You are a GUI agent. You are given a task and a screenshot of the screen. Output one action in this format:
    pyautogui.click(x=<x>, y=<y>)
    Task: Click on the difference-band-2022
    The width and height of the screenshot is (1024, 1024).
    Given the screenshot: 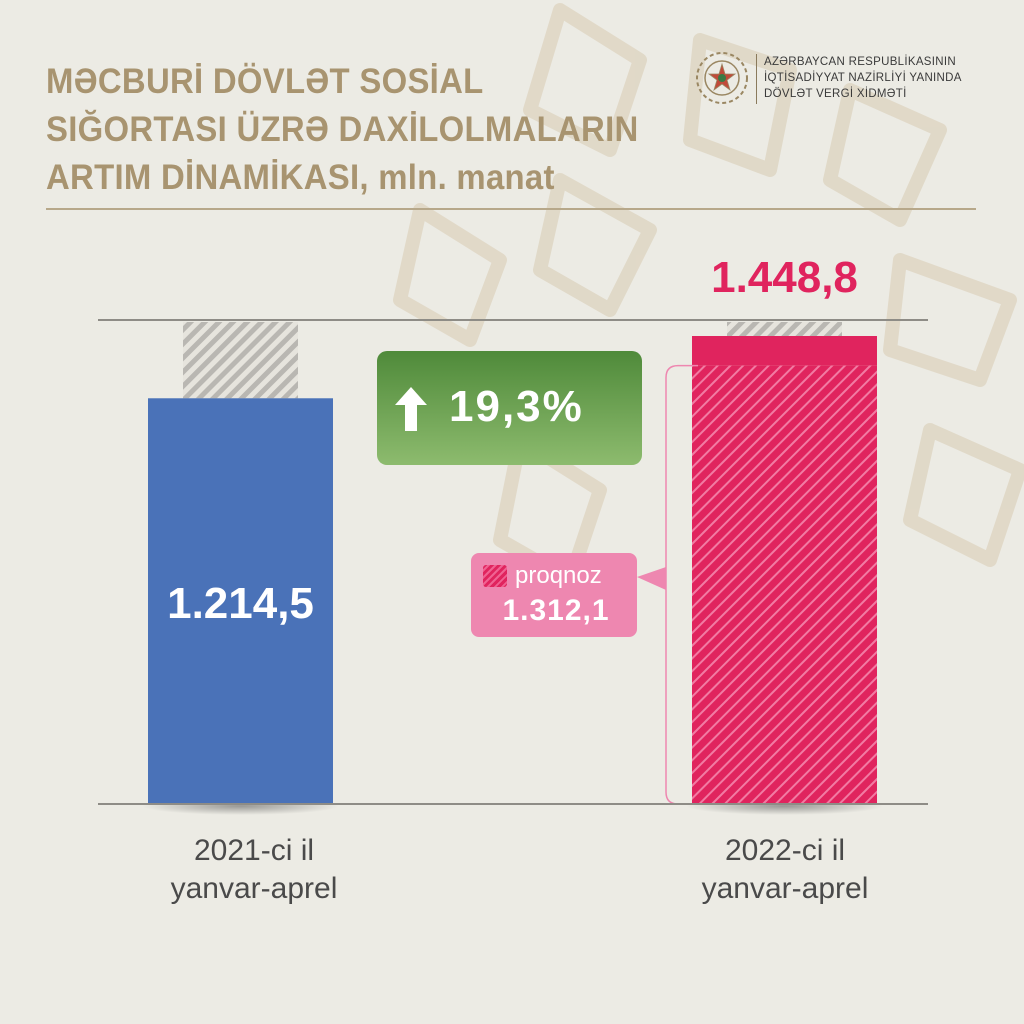 What is the action you would take?
    pyautogui.click(x=784, y=330)
    